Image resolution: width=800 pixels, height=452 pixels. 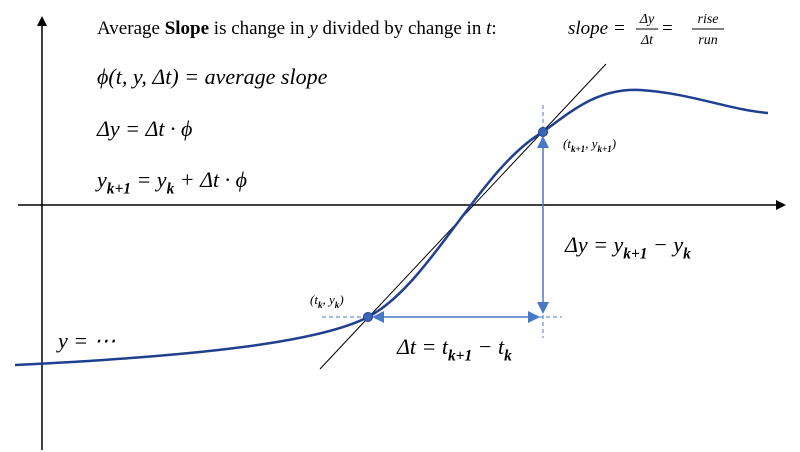 I want to click on point-label: (tk+1, yk+1), so click(x=589, y=145).